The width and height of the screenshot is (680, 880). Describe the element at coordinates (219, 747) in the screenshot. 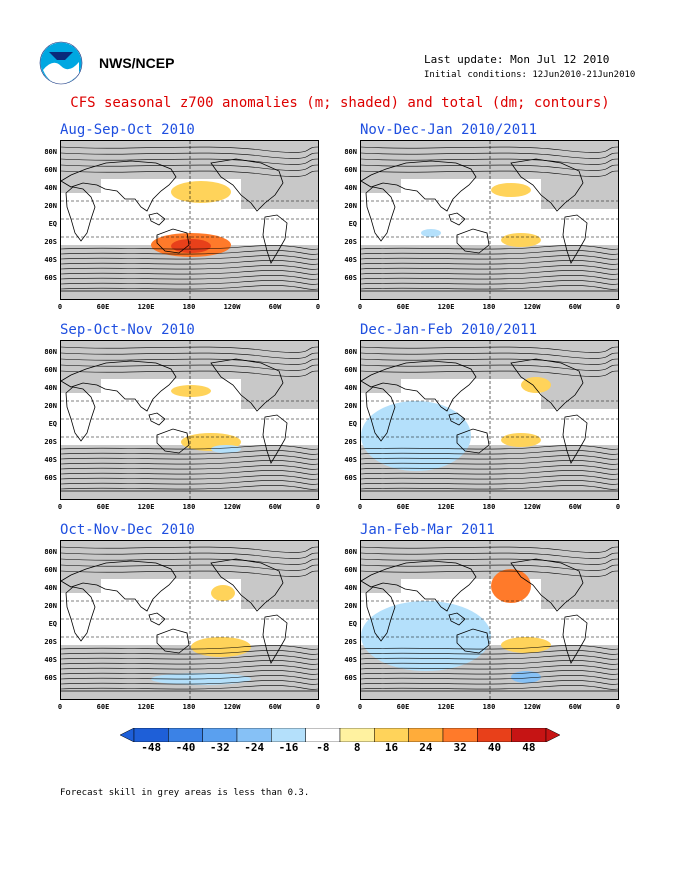

I see `colorbar-label: -32` at that location.